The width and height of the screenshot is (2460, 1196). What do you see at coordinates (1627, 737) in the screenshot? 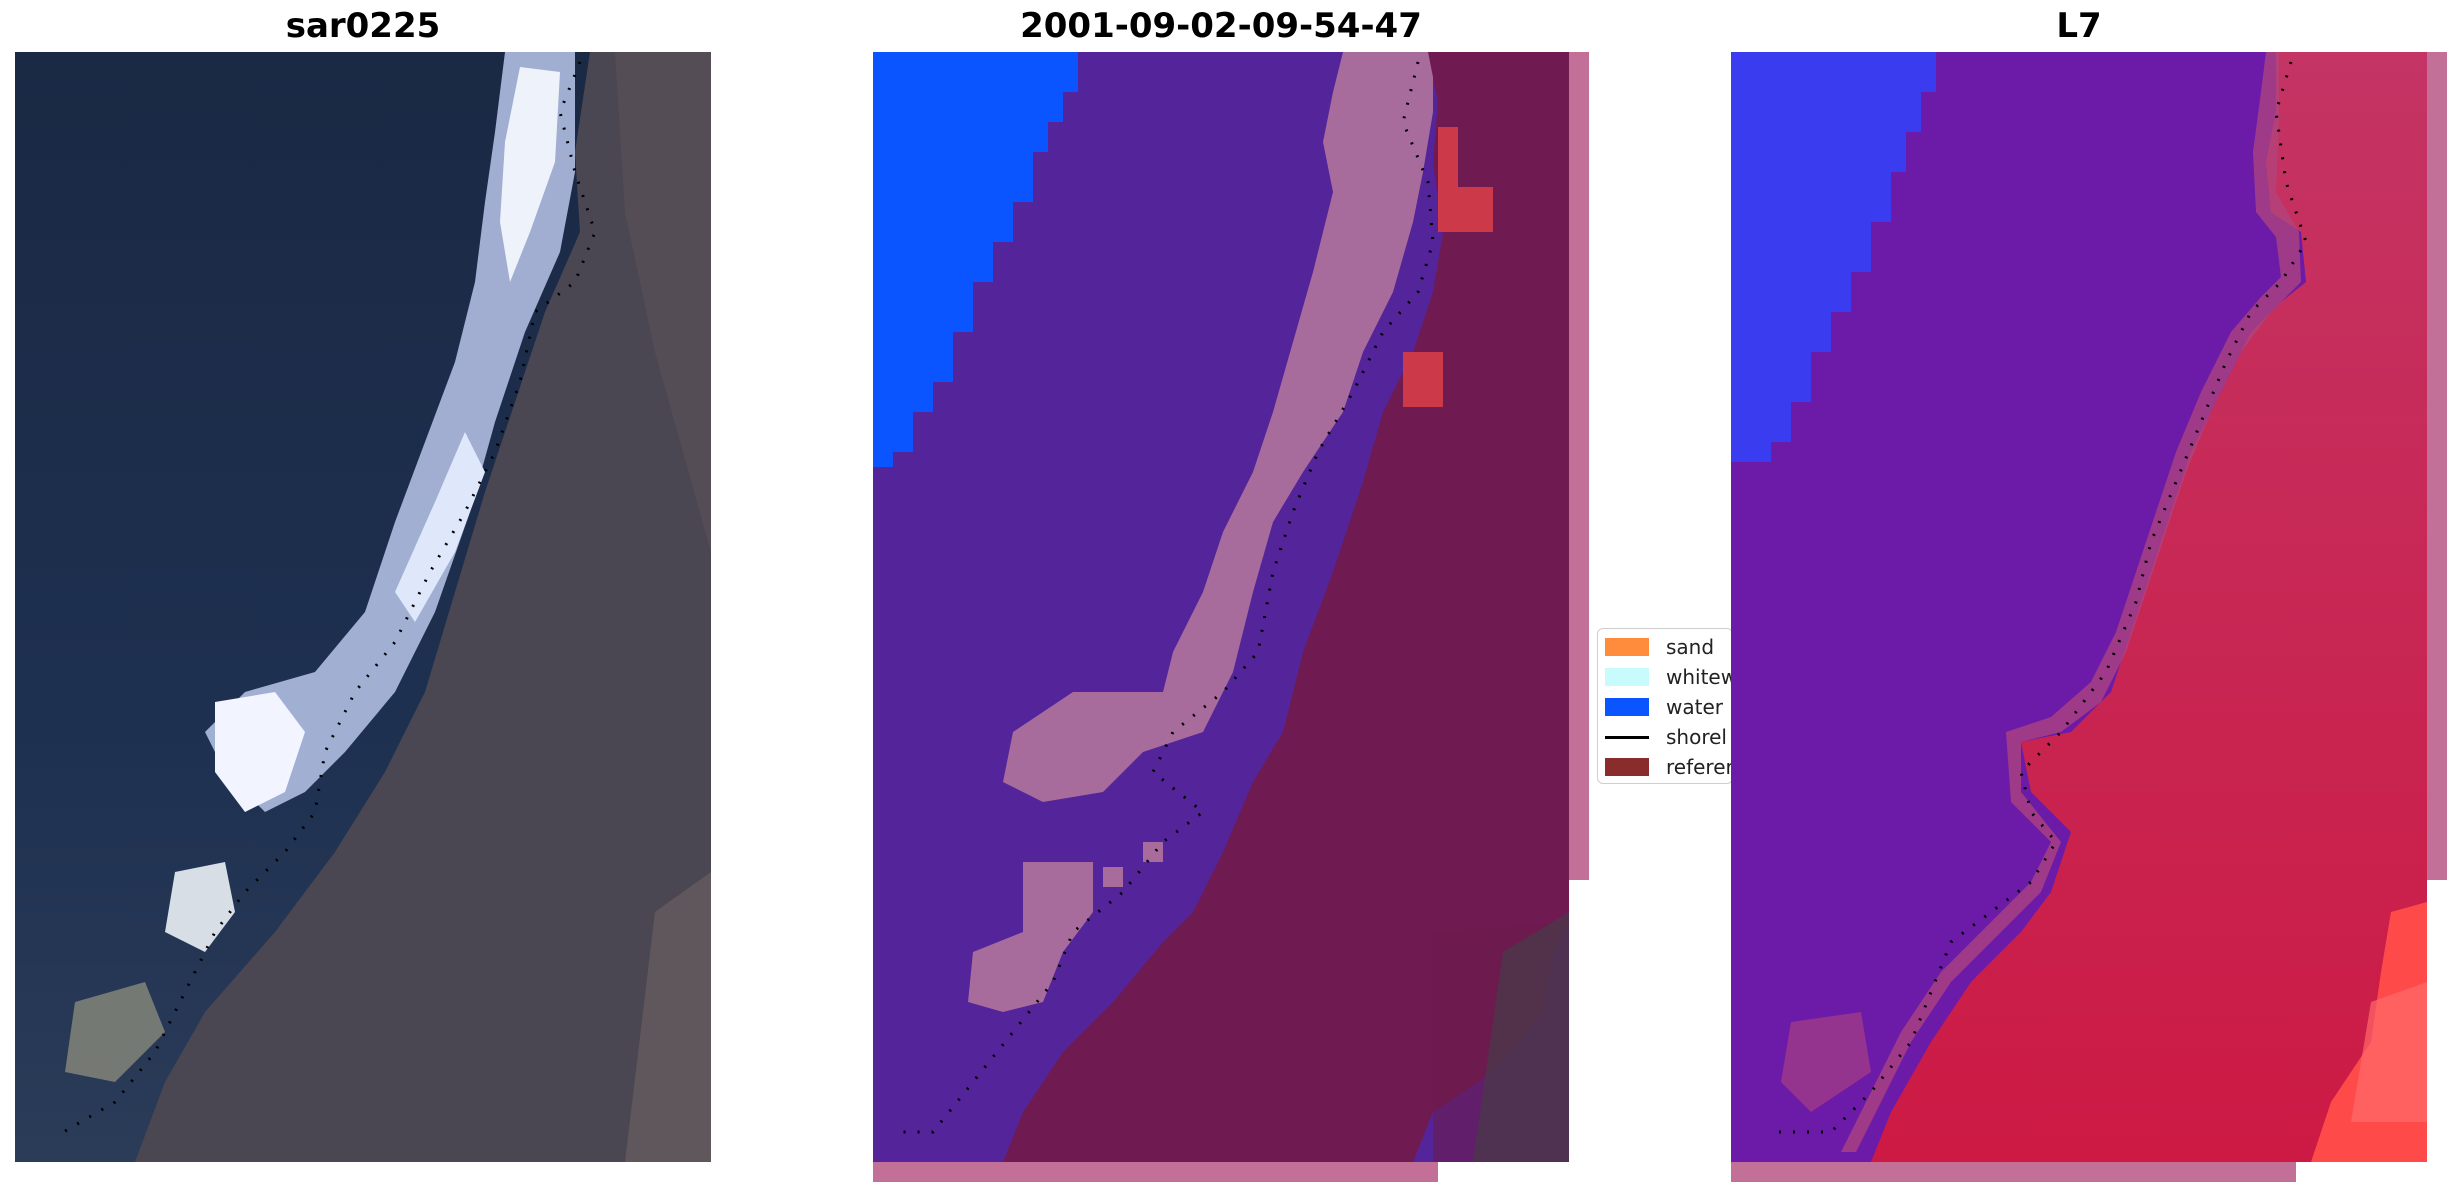
I see `shoreline-line-icon` at bounding box center [1627, 737].